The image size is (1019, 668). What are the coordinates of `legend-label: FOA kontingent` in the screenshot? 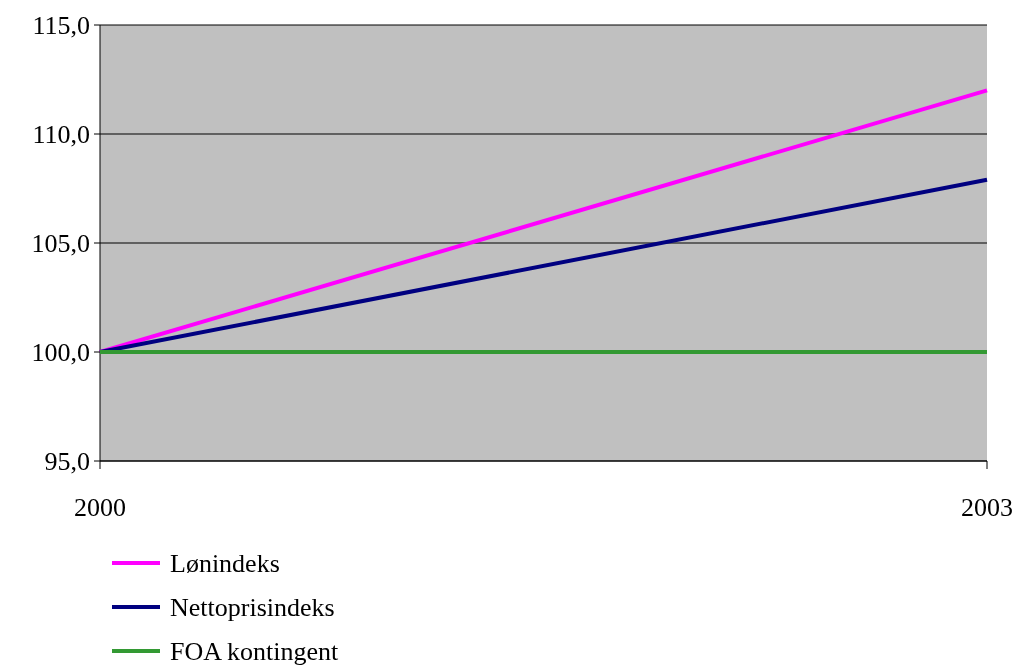 It's located at (255, 652).